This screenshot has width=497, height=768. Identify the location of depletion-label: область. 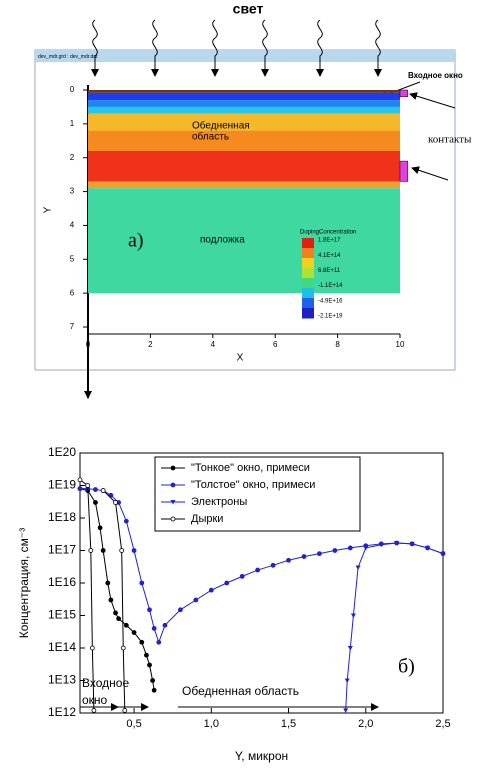
(210, 137).